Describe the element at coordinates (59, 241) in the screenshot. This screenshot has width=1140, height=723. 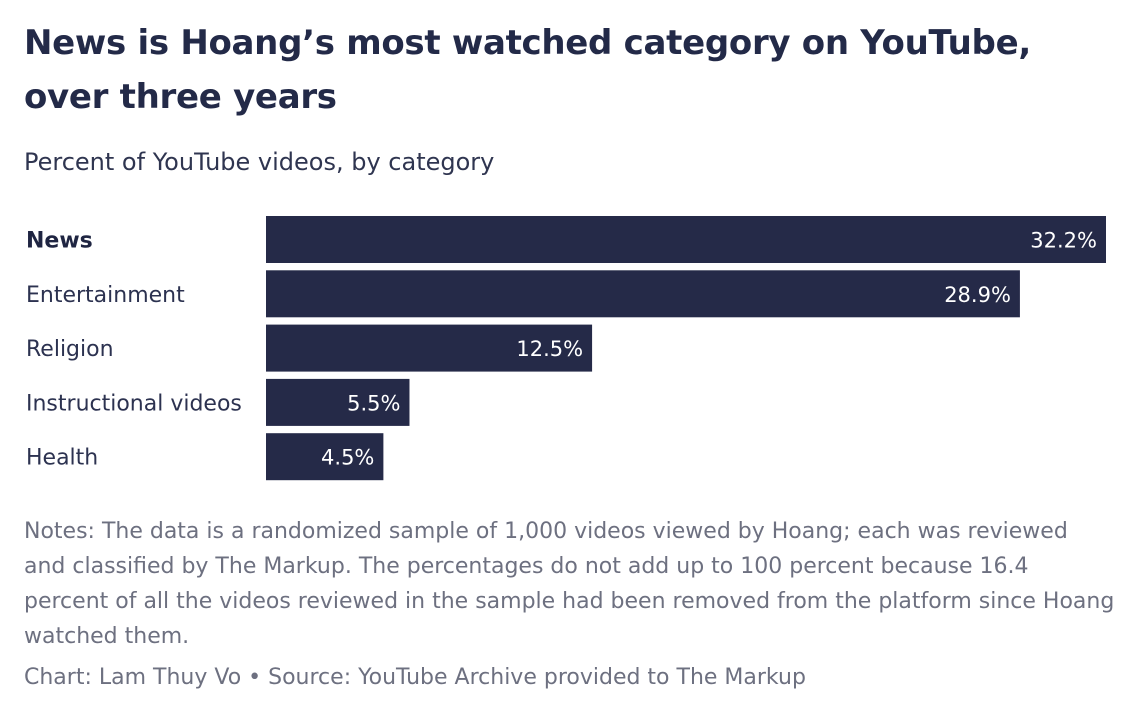
I see `category-label: News` at that location.